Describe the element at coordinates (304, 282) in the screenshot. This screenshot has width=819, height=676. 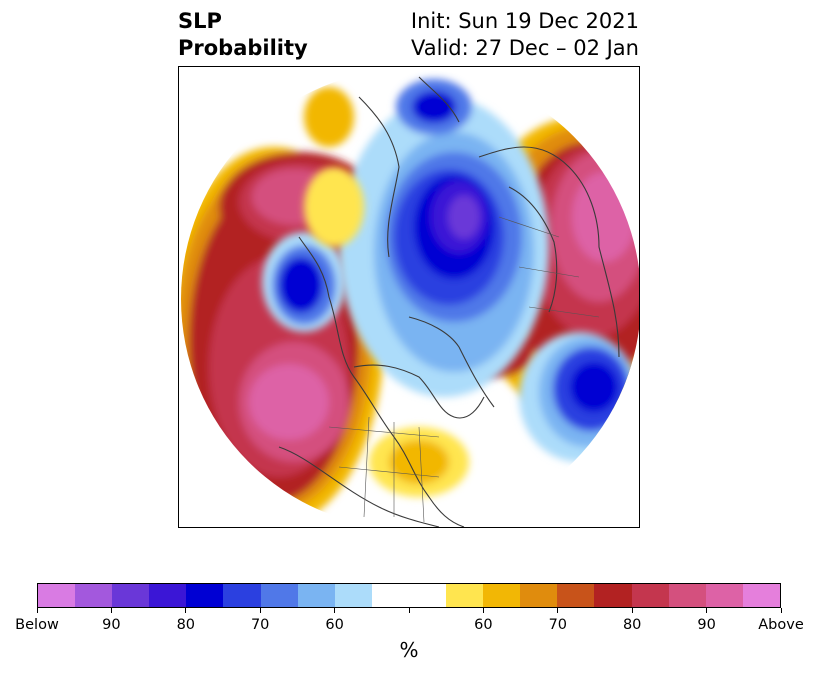
I see `alaska-below-region` at that location.